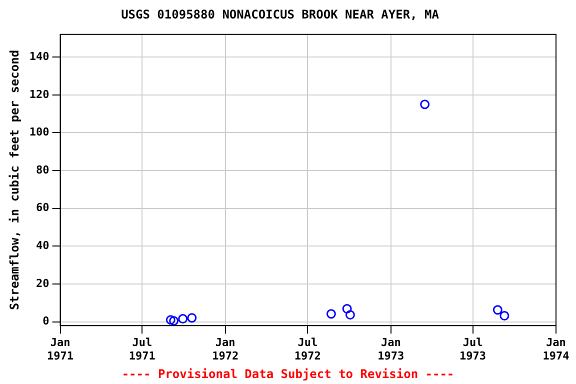 The width and height of the screenshot is (576, 384). I want to click on x-tick-label: Jul 1972, so click(307, 349).